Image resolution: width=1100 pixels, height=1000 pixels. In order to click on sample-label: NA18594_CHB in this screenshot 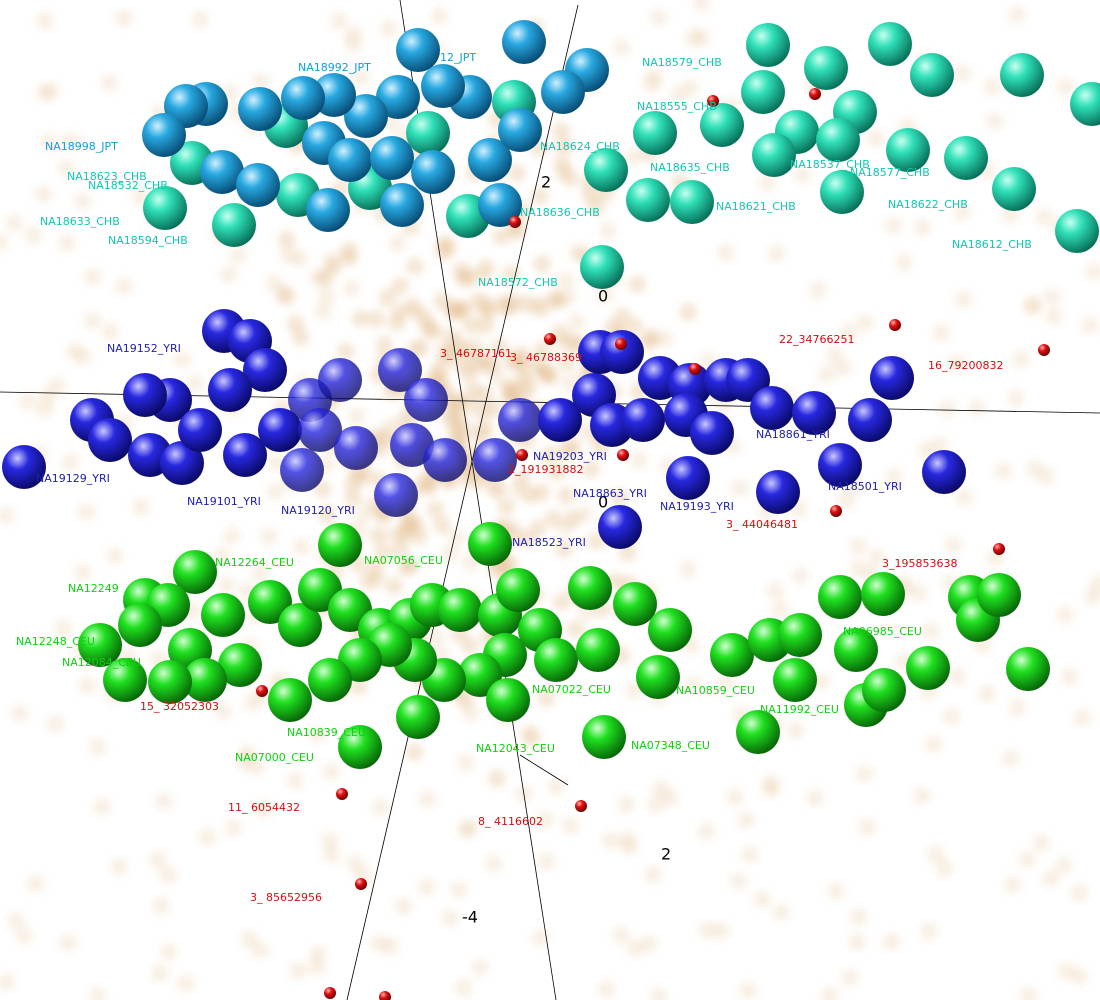, I will do `click(148, 240)`.